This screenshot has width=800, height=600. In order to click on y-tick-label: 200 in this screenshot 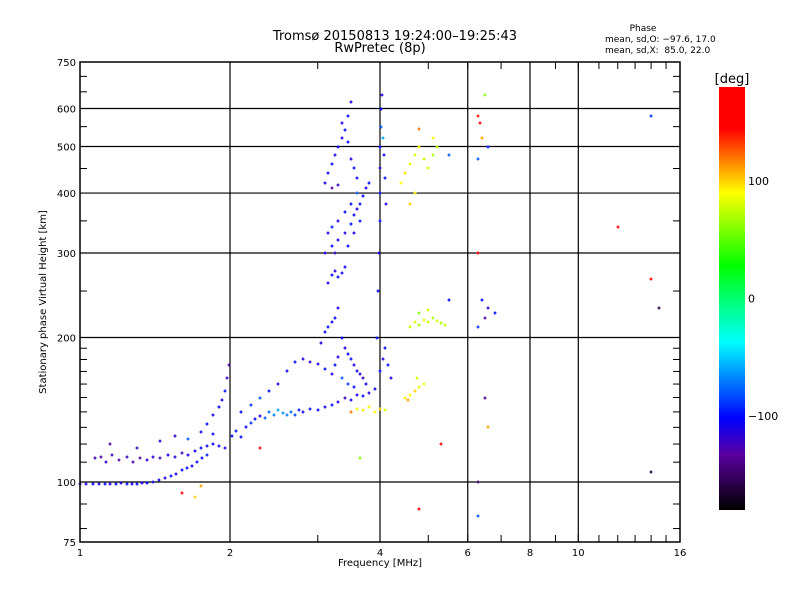, I will do `click(66, 339)`.